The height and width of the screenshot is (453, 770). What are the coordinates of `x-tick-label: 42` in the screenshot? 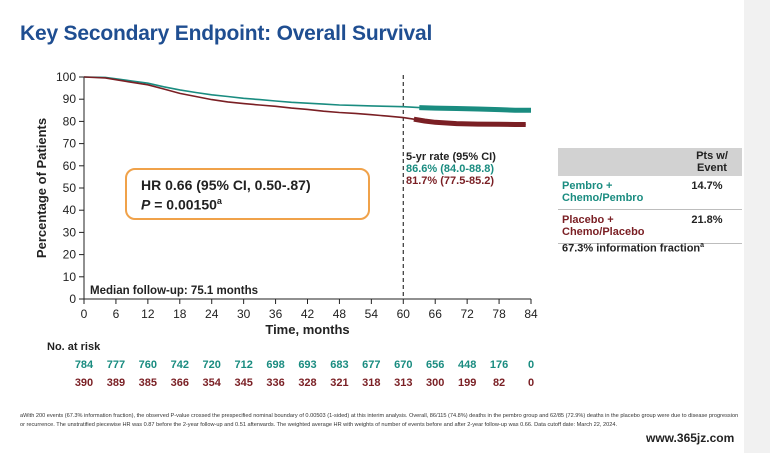 It's located at (308, 314).